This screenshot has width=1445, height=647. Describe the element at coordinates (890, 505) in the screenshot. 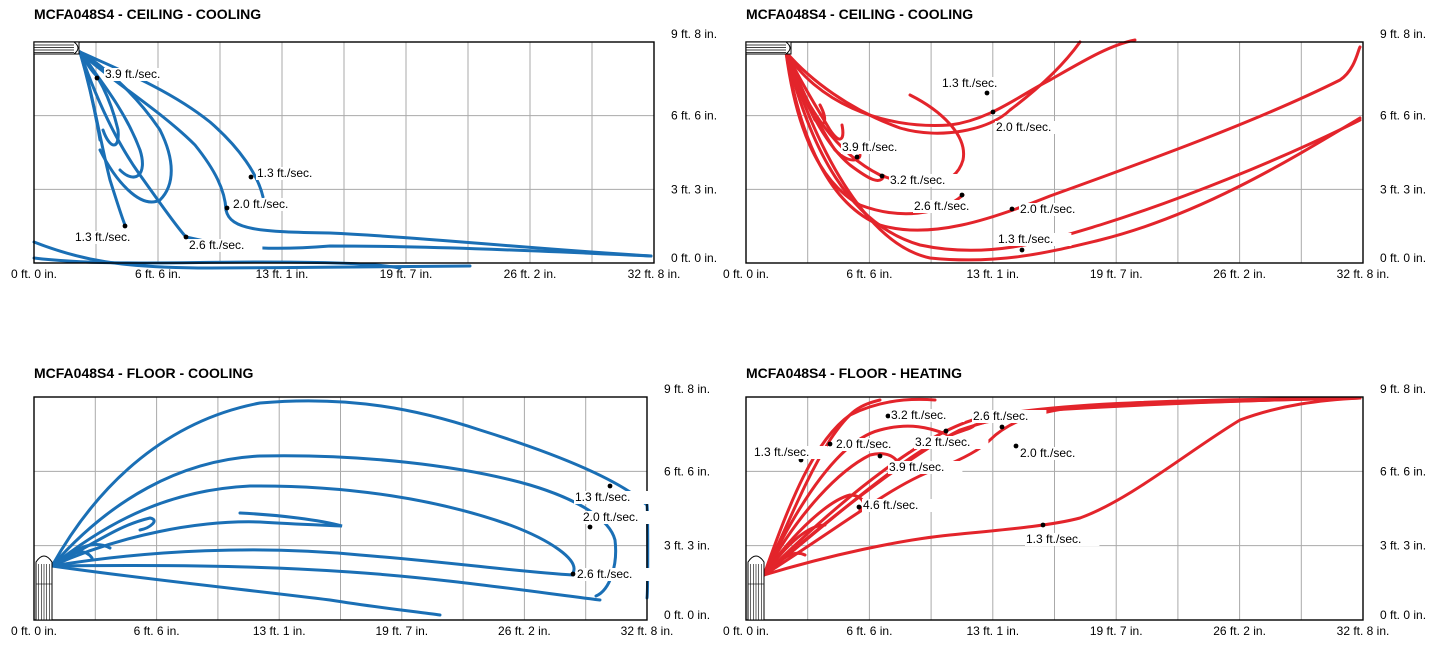

I see `velocity-label: 4.6 ft./sec.` at that location.